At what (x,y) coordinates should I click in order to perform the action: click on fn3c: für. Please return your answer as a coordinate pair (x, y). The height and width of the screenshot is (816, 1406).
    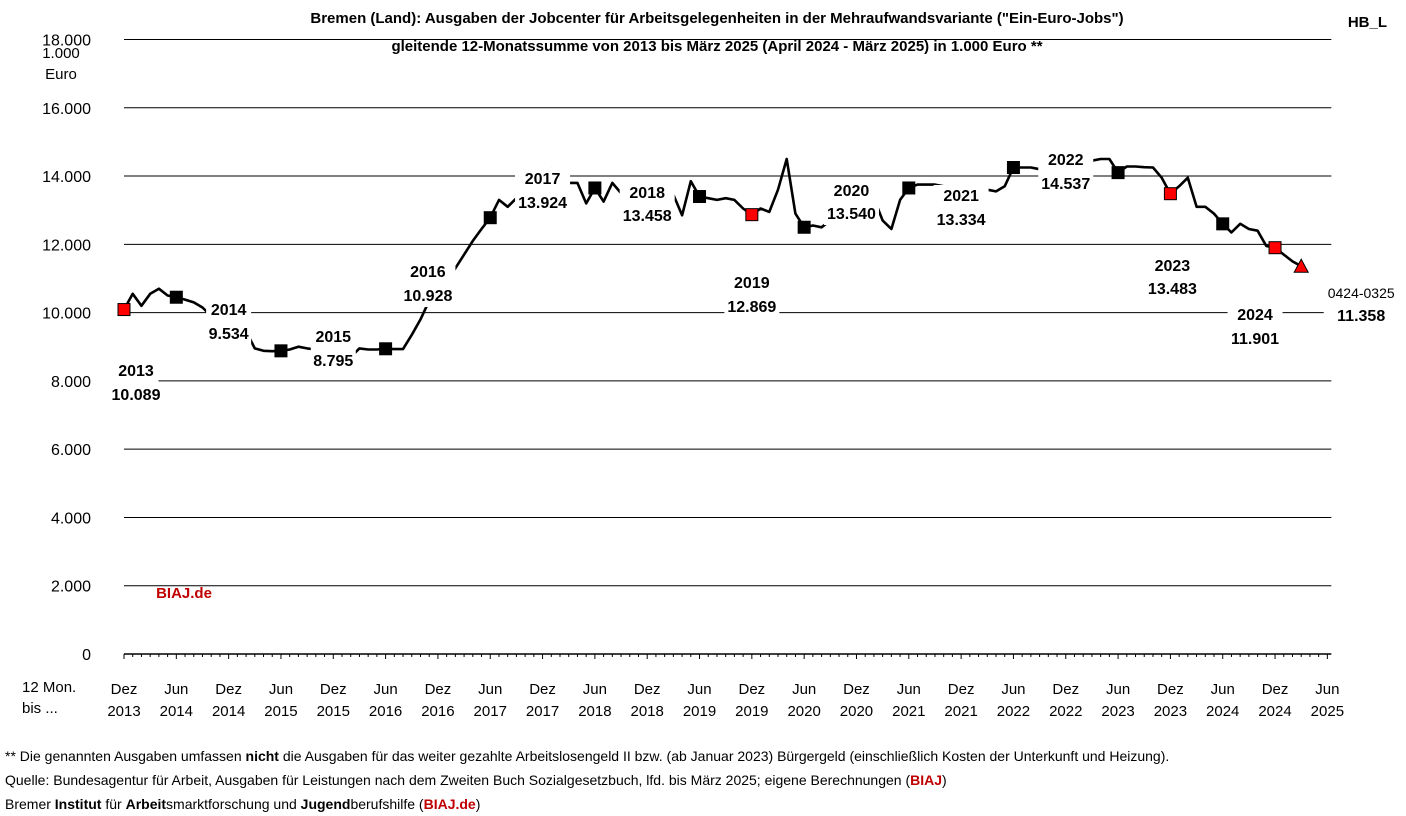
    Looking at the image, I should click on (113, 804).